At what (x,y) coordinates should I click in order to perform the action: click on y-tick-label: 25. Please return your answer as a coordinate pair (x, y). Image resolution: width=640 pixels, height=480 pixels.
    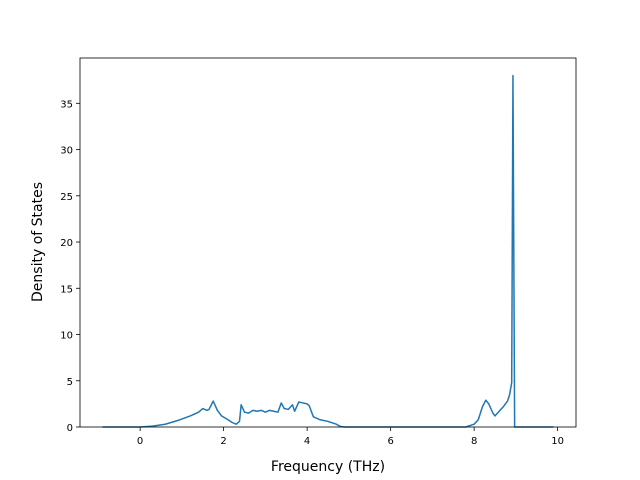
    Looking at the image, I should click on (66, 197).